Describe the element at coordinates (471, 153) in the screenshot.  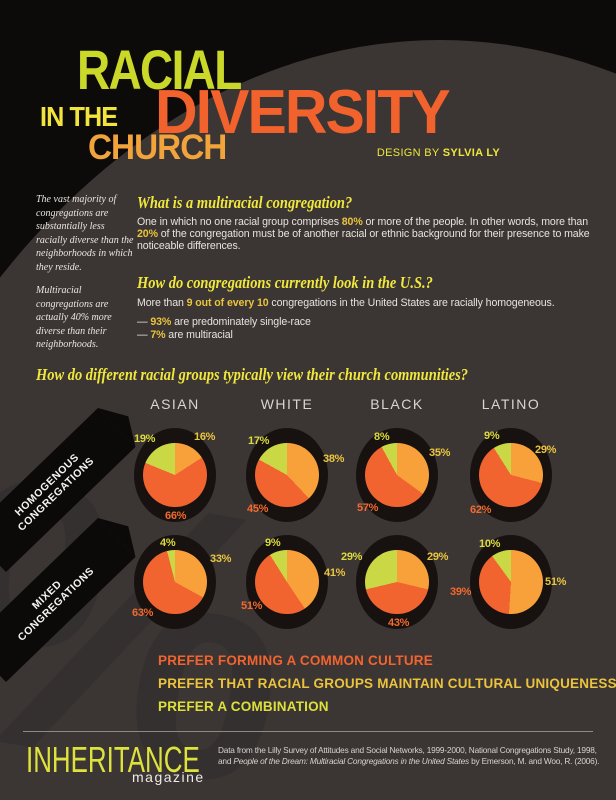
I see `design-credit-name: SYLVIA LY` at that location.